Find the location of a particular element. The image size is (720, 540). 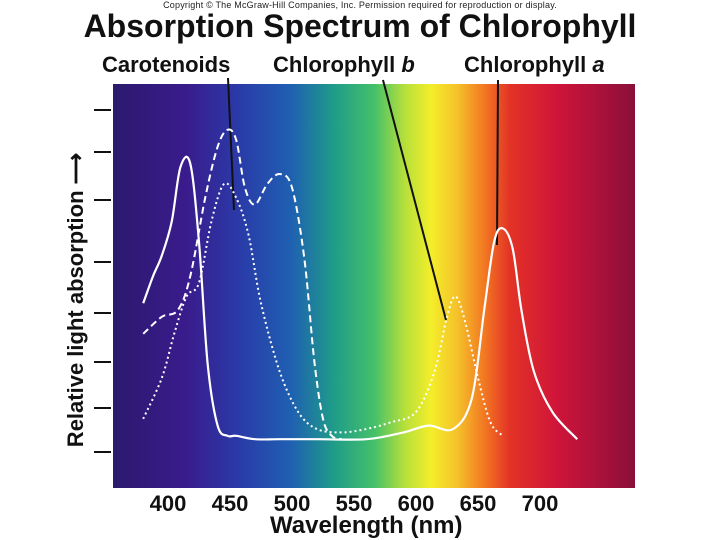

label-chlorophyll-a-letter: a is located at coordinates (598, 64).